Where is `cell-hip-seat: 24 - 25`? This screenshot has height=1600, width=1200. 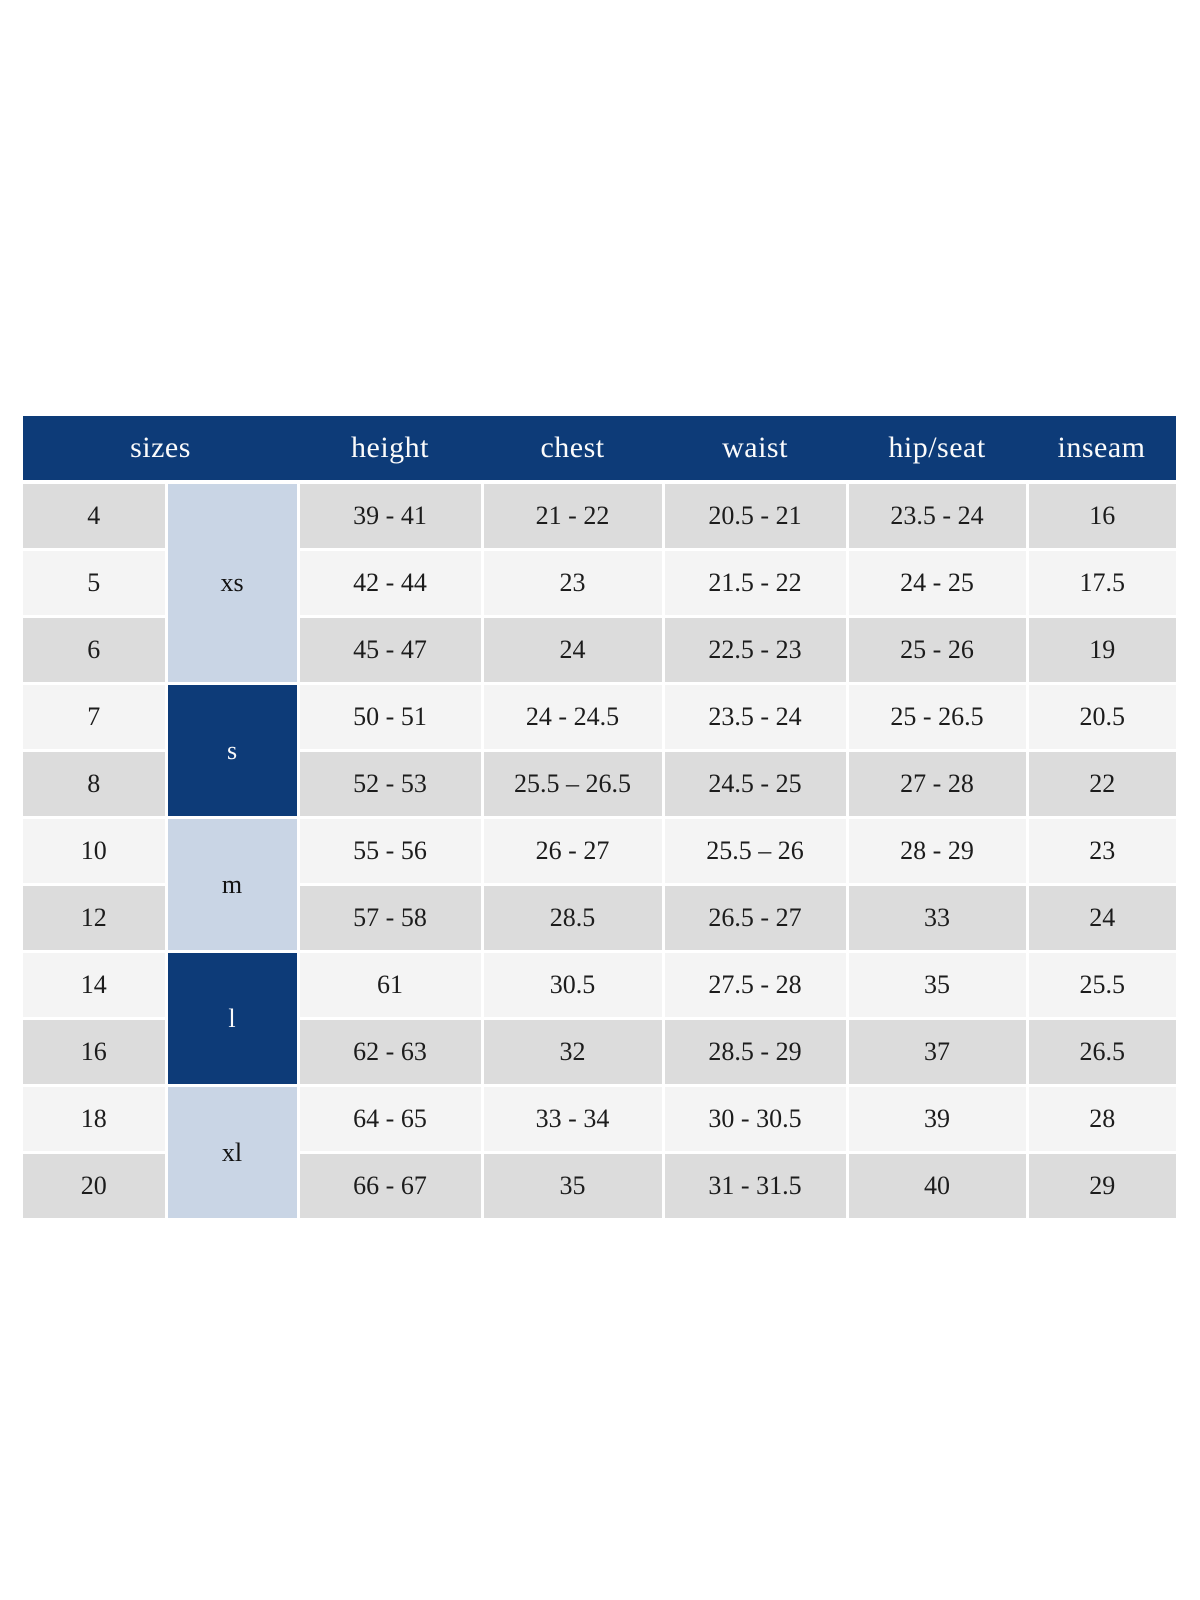 cell-hip-seat: 24 - 25 is located at coordinates (937, 583).